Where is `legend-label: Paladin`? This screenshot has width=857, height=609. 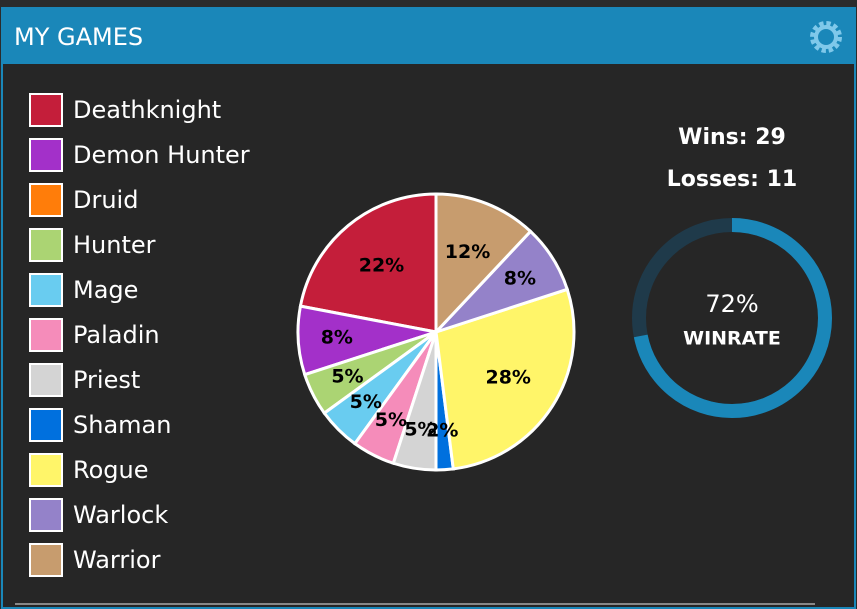 legend-label: Paladin is located at coordinates (116, 335).